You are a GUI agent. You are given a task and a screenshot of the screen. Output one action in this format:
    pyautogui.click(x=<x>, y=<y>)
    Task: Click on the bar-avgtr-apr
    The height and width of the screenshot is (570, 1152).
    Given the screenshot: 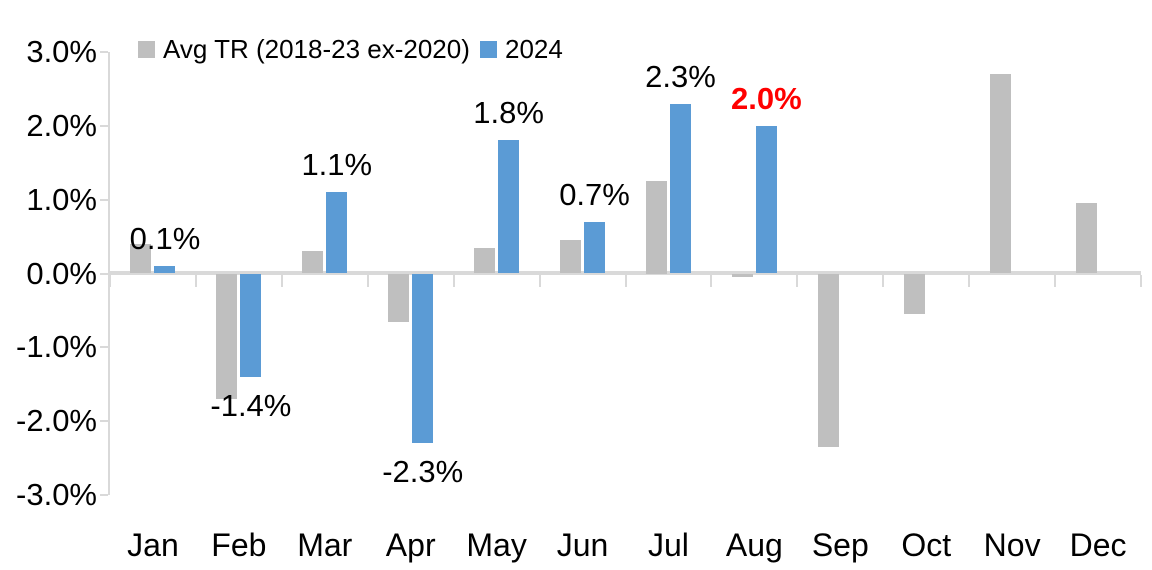 What is the action you would take?
    pyautogui.click(x=399, y=297)
    